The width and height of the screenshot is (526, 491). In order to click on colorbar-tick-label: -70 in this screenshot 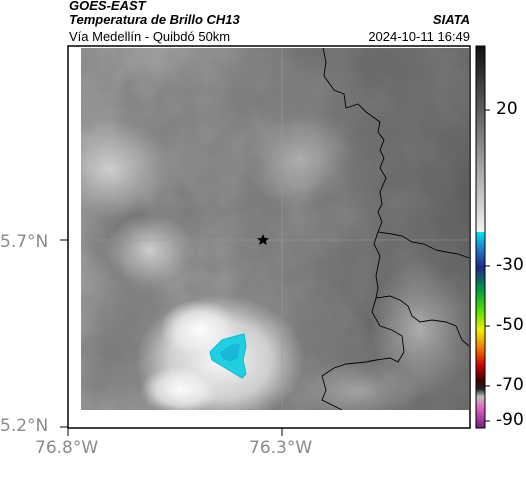, I will do `click(510, 385)`.